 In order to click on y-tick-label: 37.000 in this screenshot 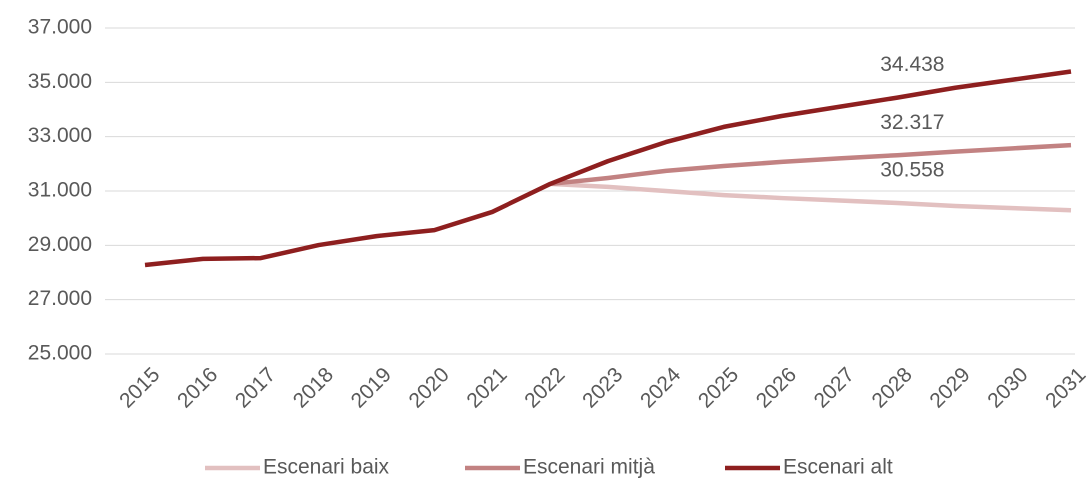, I will do `click(60, 27)`.